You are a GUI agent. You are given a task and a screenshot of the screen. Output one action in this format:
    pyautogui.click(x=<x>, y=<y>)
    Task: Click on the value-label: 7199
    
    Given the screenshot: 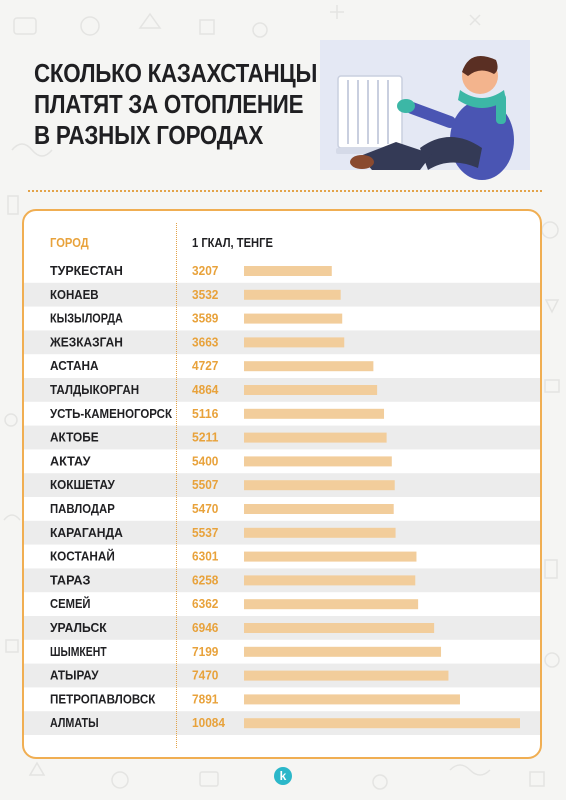 What is the action you would take?
    pyautogui.click(x=205, y=651)
    